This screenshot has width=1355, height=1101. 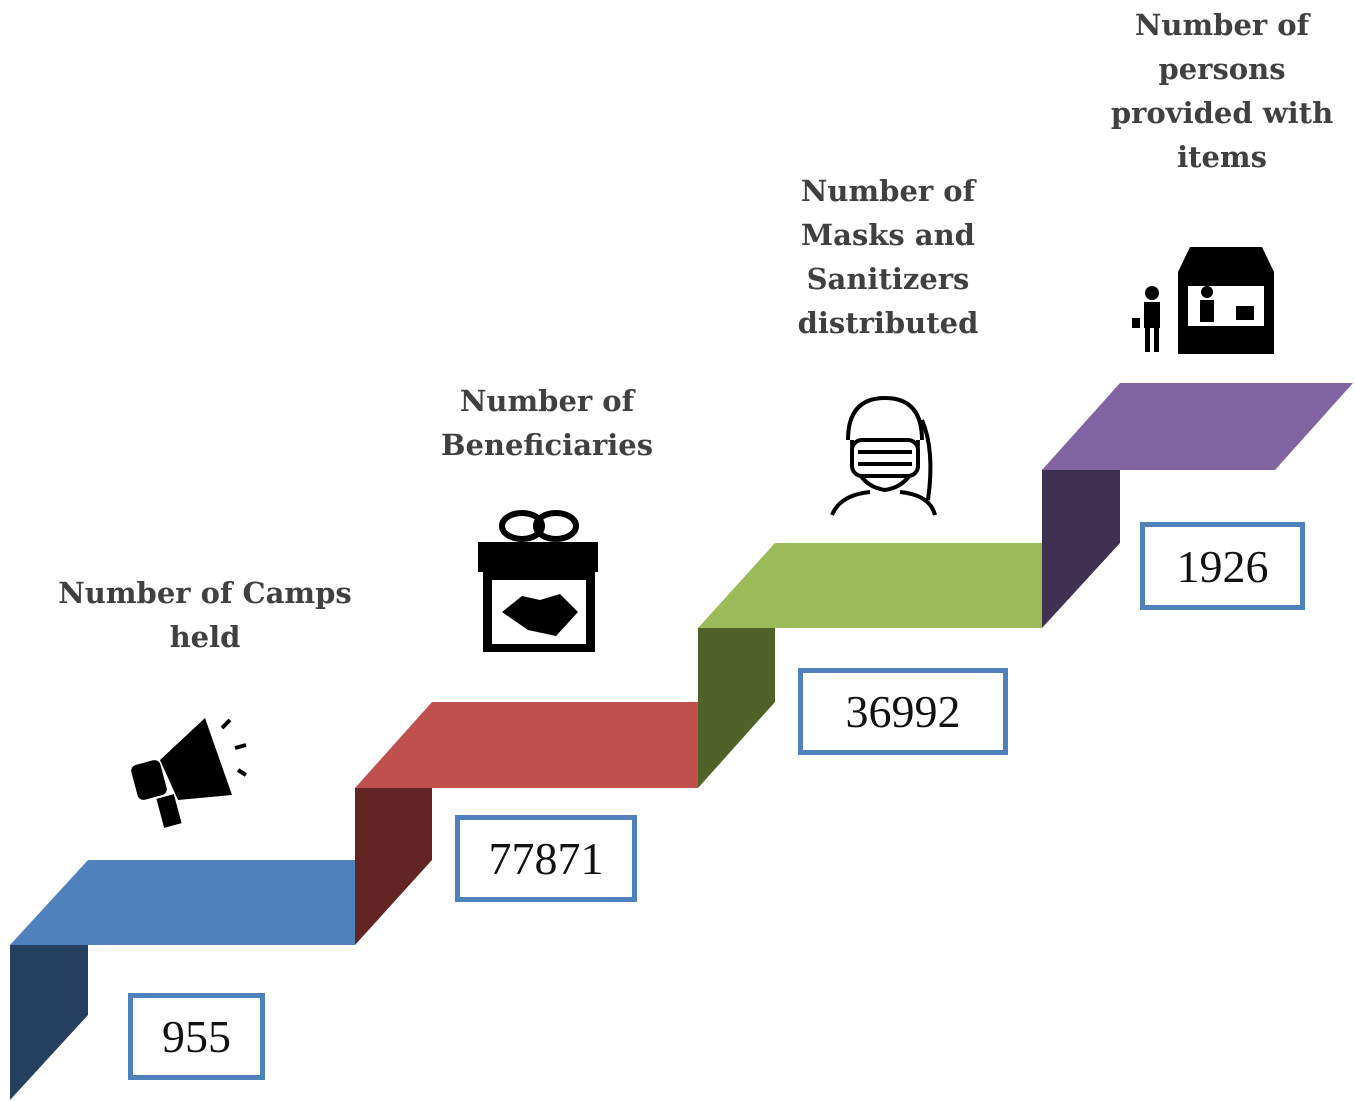 What do you see at coordinates (1203, 300) in the screenshot?
I see `shop-icon` at bounding box center [1203, 300].